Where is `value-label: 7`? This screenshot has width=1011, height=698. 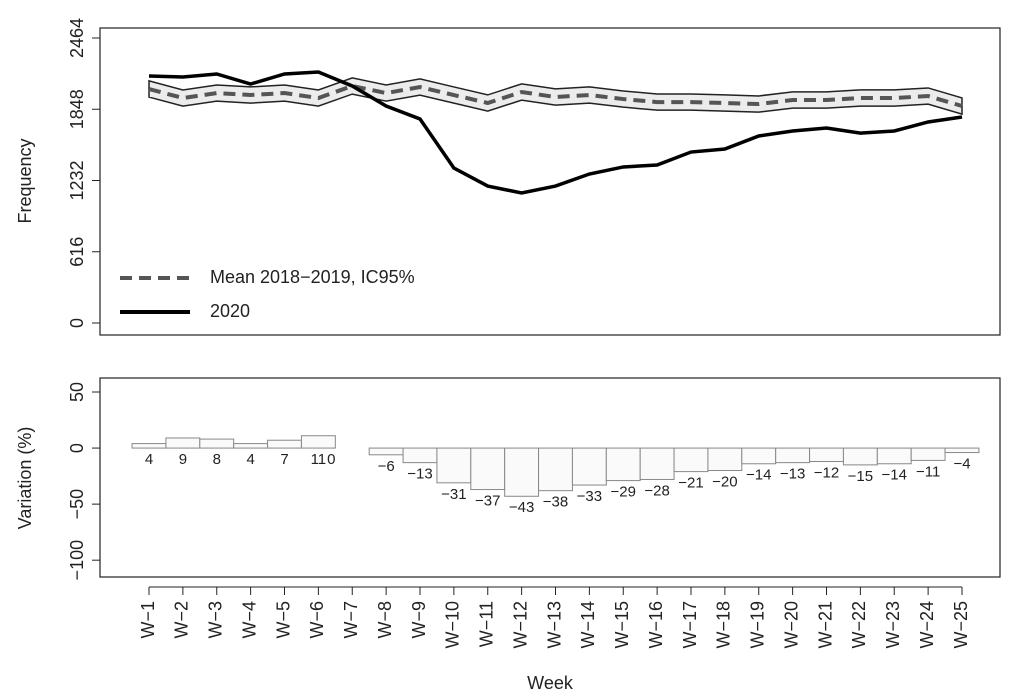
value-label: 7 is located at coordinates (284, 459).